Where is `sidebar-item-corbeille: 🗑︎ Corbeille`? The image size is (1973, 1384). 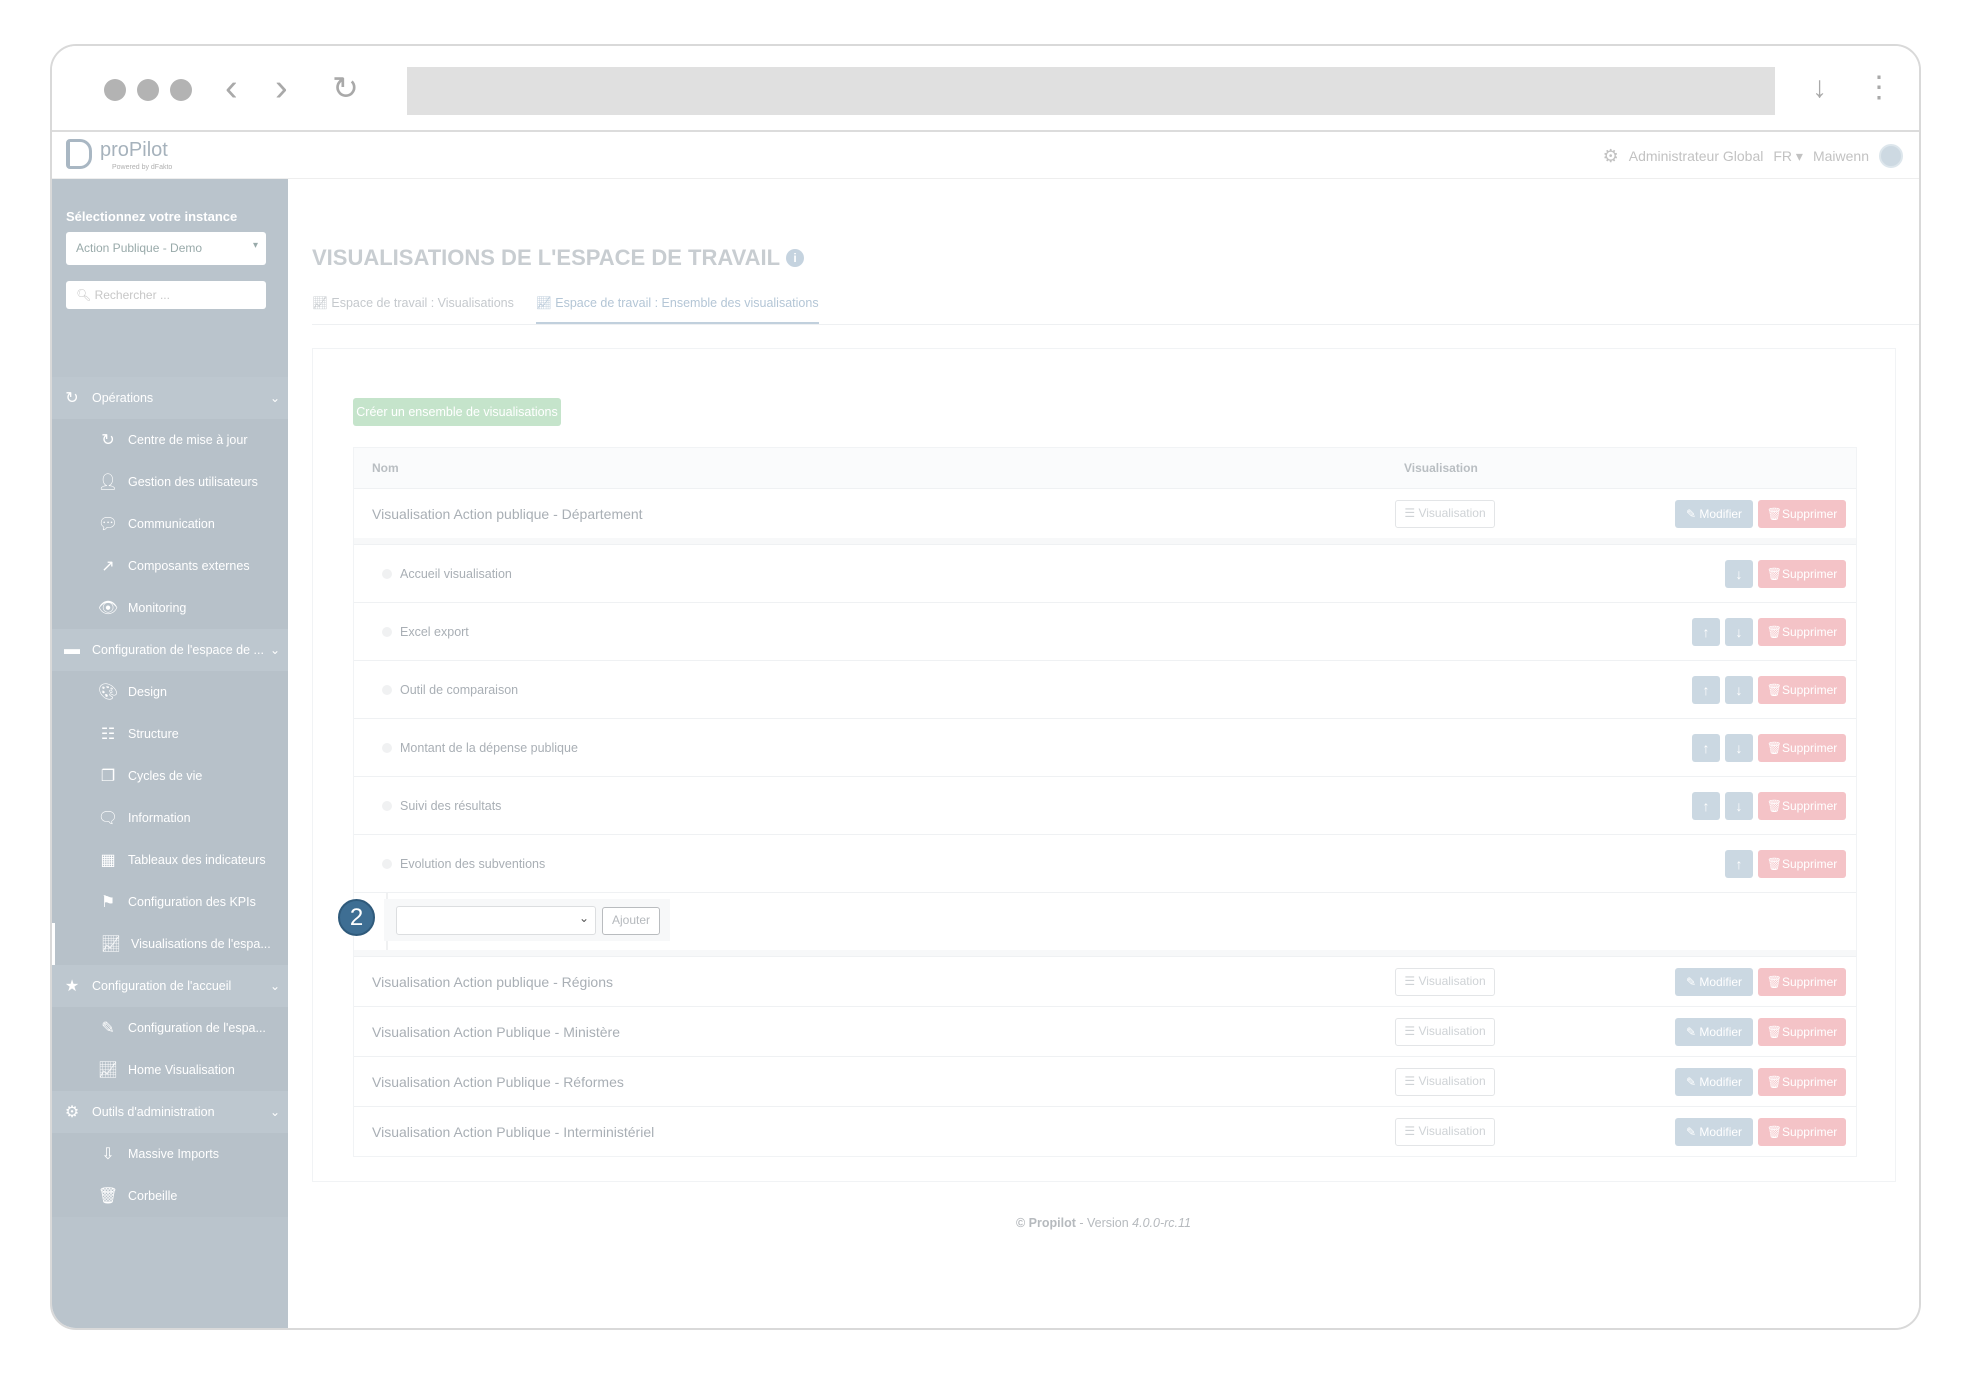
sidebar-item-corbeille: 🗑︎ Corbeille is located at coordinates (170, 1196).